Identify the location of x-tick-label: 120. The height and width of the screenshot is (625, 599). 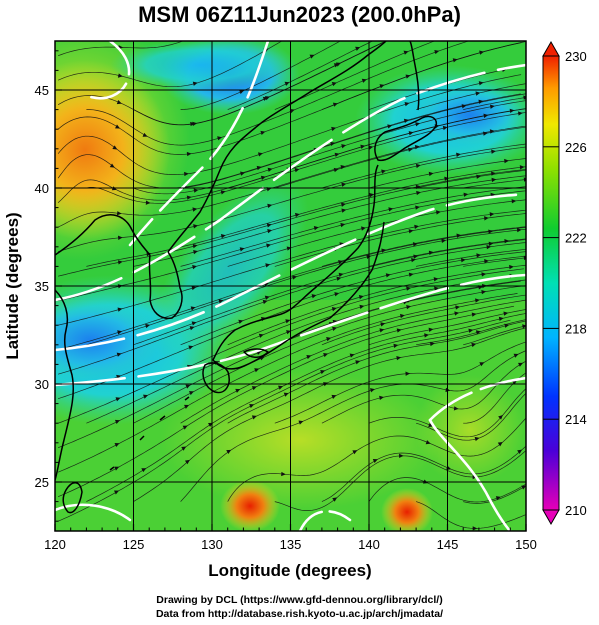
(55, 544).